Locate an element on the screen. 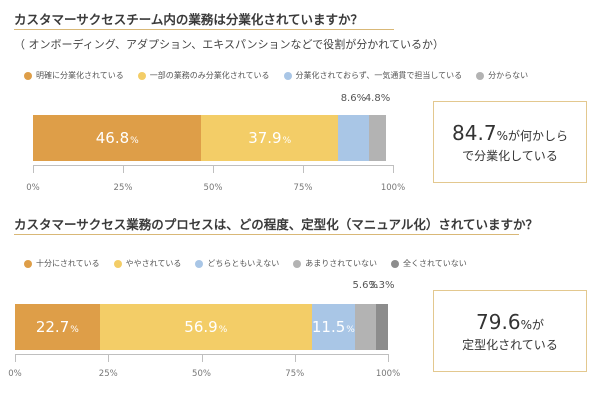 This screenshot has height=400, width=600. chart2-legend-item: どちらともいえない is located at coordinates (237, 263).